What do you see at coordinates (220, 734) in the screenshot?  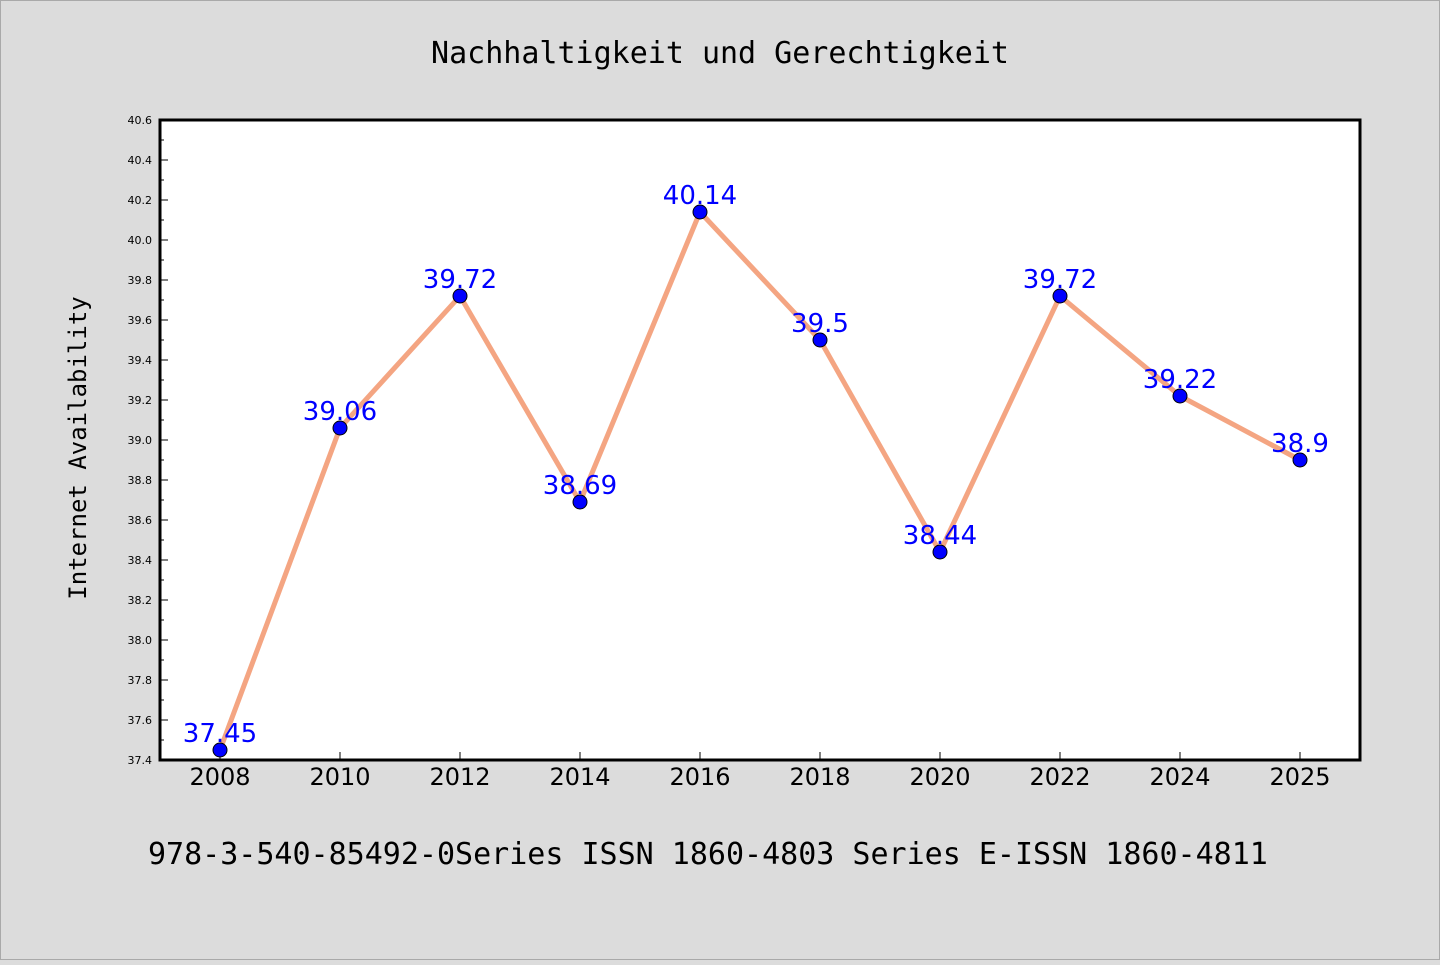 I see `data-label: 37.45` at bounding box center [220, 734].